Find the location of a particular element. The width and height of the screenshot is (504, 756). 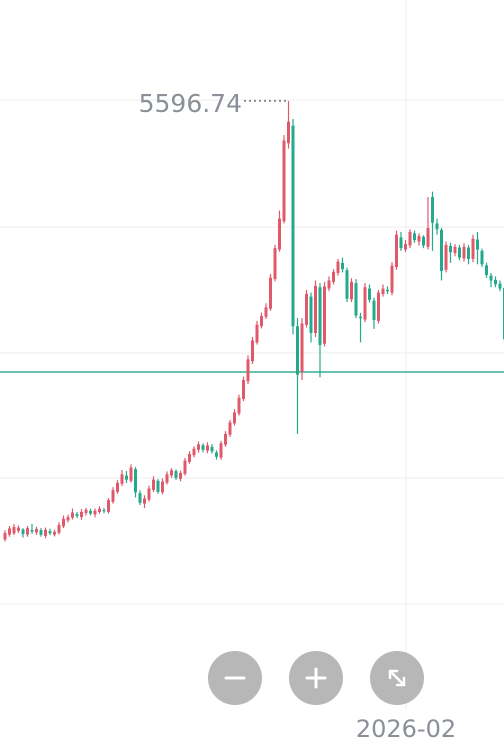

zoom-out-button is located at coordinates (235, 678).